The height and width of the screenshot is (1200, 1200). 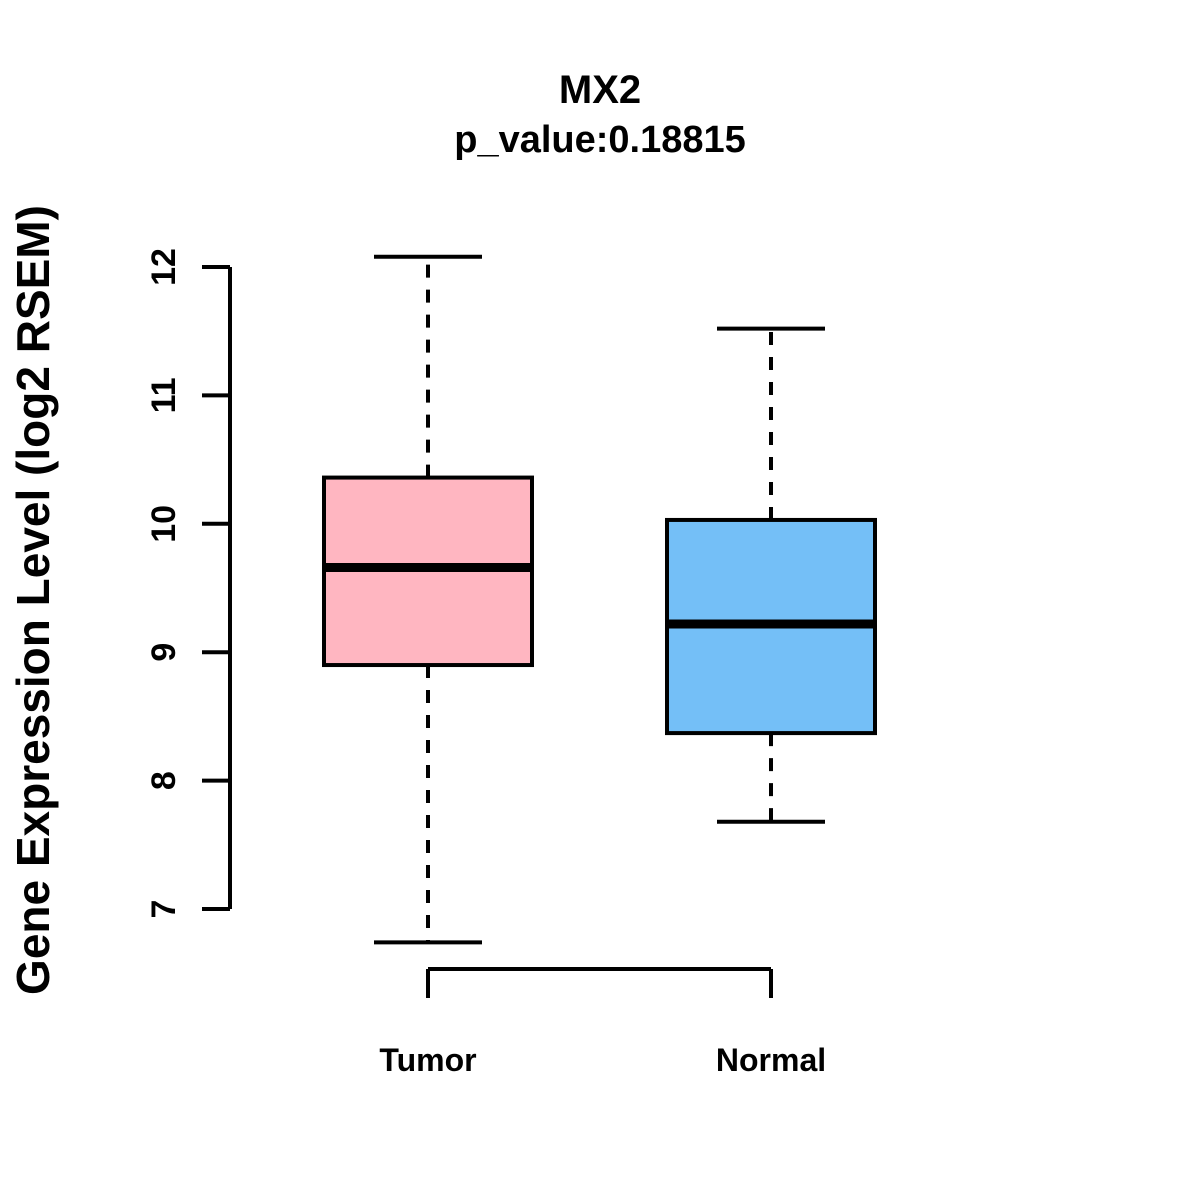 I want to click on category-label-normal: Normal, so click(x=771, y=1060).